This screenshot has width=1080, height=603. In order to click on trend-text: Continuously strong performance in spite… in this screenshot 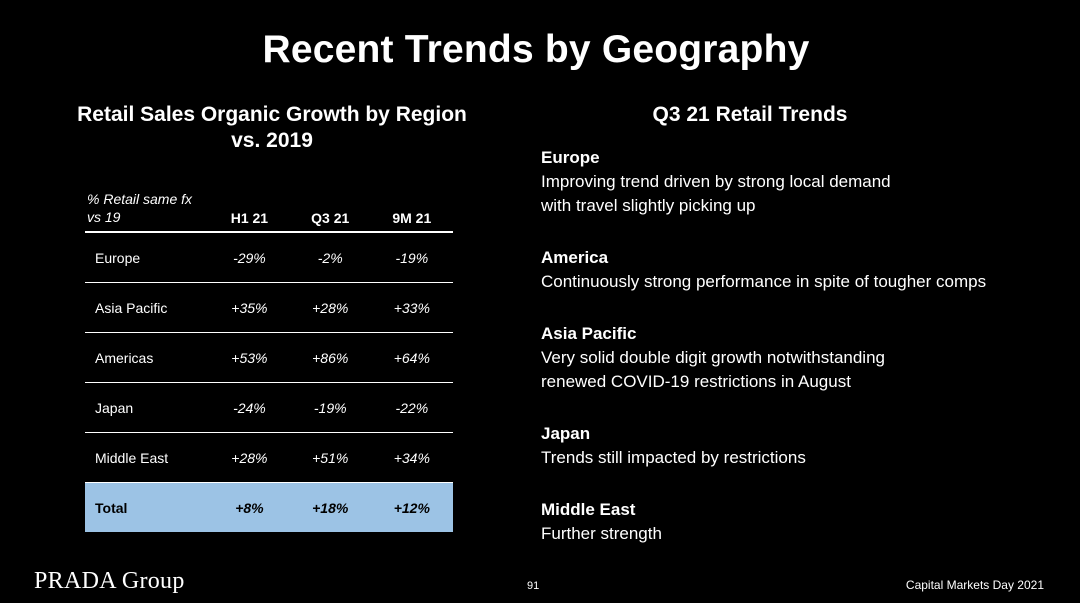, I will do `click(764, 281)`.